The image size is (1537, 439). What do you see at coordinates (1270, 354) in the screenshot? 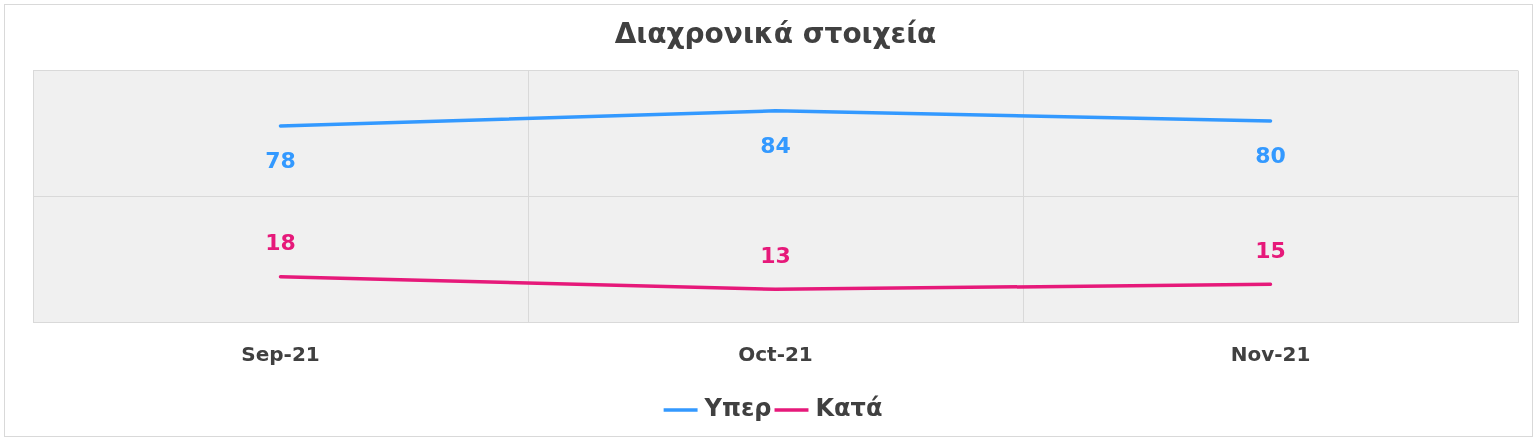
I see `x-tick-label: Nov-21` at bounding box center [1270, 354].